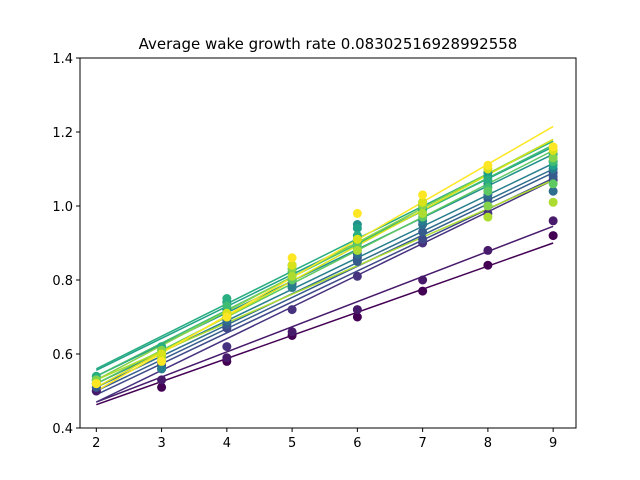 The width and height of the screenshot is (640, 480). What do you see at coordinates (62, 429) in the screenshot?
I see `y-tick-label: 0.4` at bounding box center [62, 429].